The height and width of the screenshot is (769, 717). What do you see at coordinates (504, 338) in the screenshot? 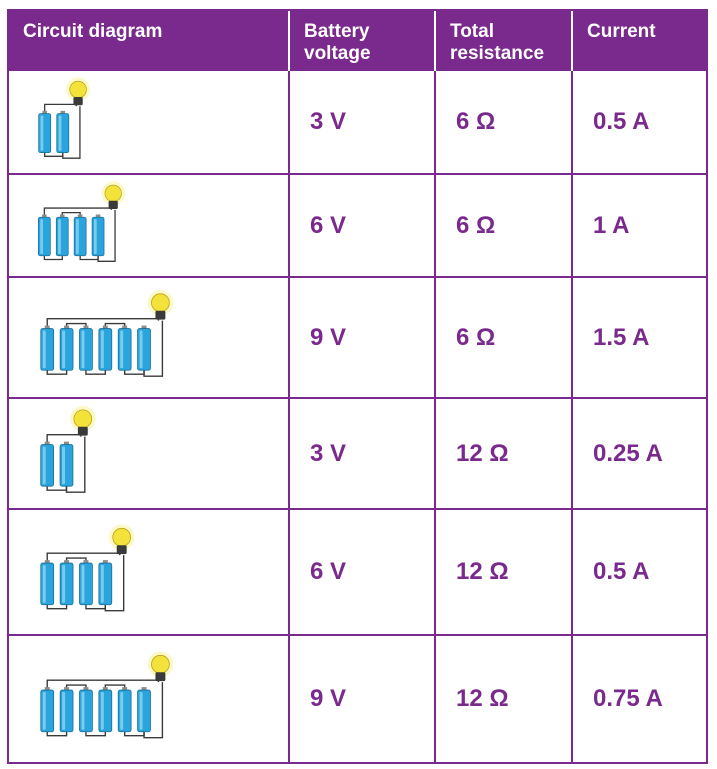
I see `total-resistance-cell: 6 Ω` at bounding box center [504, 338].